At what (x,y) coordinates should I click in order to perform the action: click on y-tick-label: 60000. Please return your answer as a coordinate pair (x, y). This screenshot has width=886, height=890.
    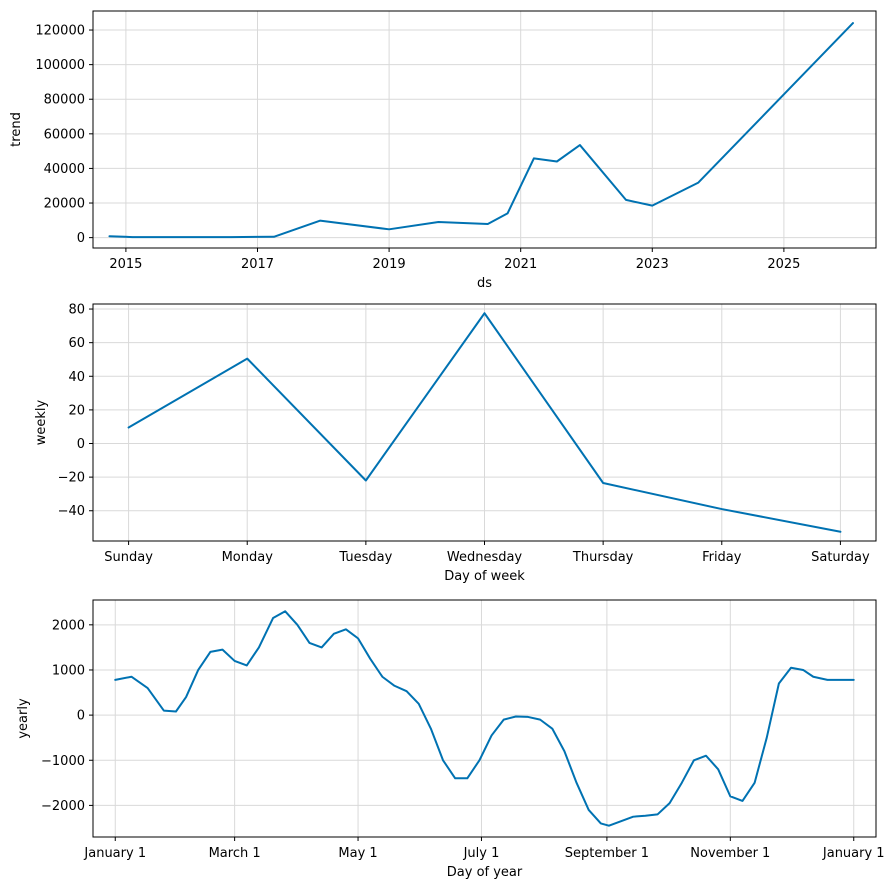
    Looking at the image, I should click on (64, 134).